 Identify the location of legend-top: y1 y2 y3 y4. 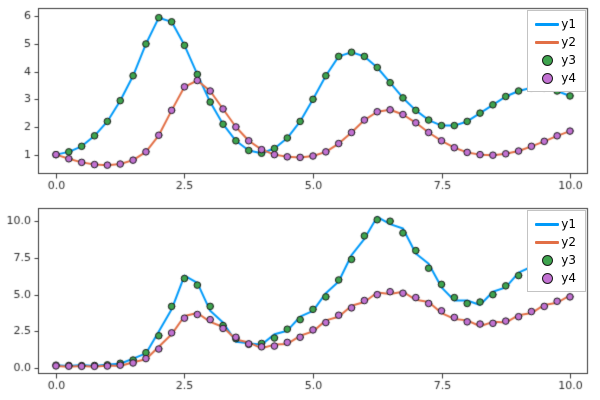
(556, 51).